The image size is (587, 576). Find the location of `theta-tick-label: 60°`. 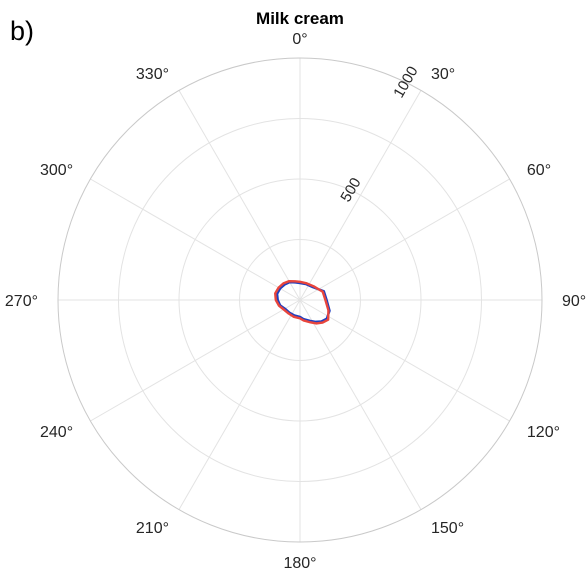

theta-tick-label: 60° is located at coordinates (539, 170).